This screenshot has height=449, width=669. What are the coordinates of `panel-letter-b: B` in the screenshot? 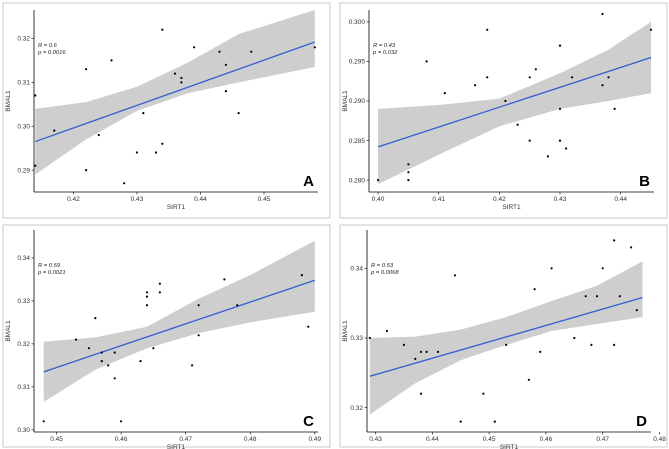 It's located at (644, 181).